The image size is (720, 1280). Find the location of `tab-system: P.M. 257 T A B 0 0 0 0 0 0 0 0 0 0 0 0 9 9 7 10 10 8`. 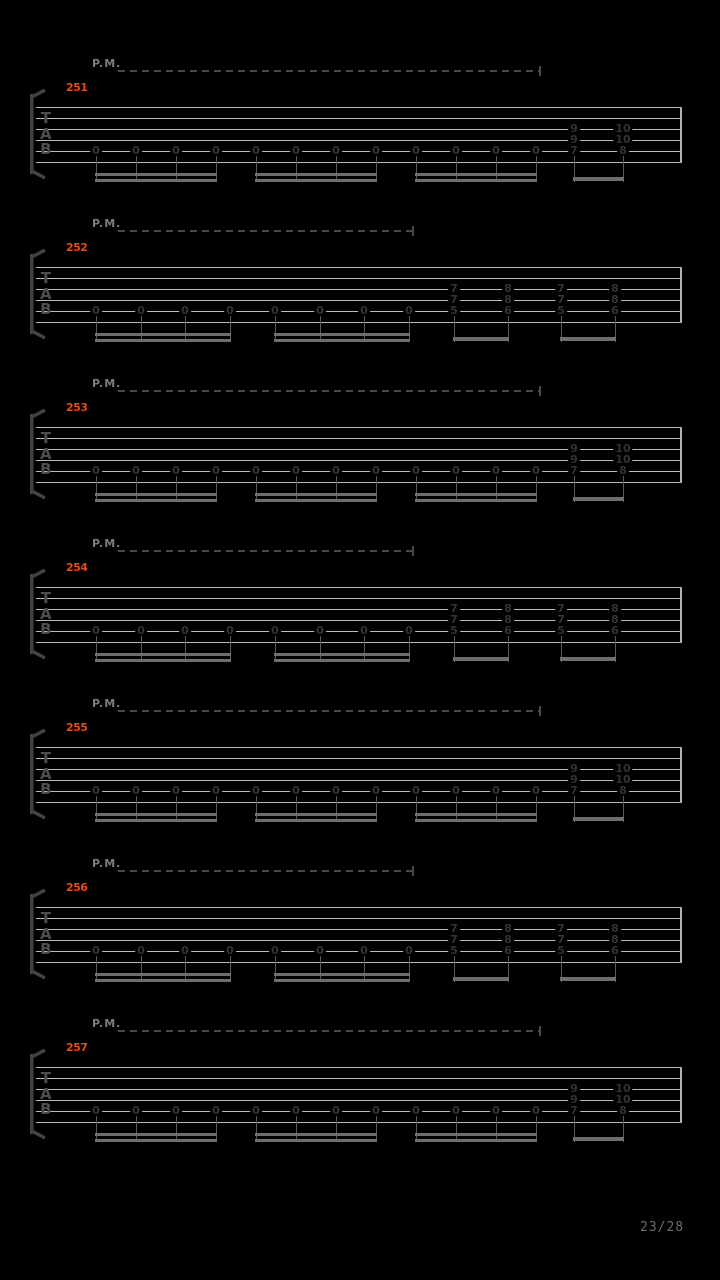

tab-system: P.M. 257 T A B 0 0 0 0 0 0 0 0 0 0 0 0 9 9 7 10 10 8 is located at coordinates (360, 1083).